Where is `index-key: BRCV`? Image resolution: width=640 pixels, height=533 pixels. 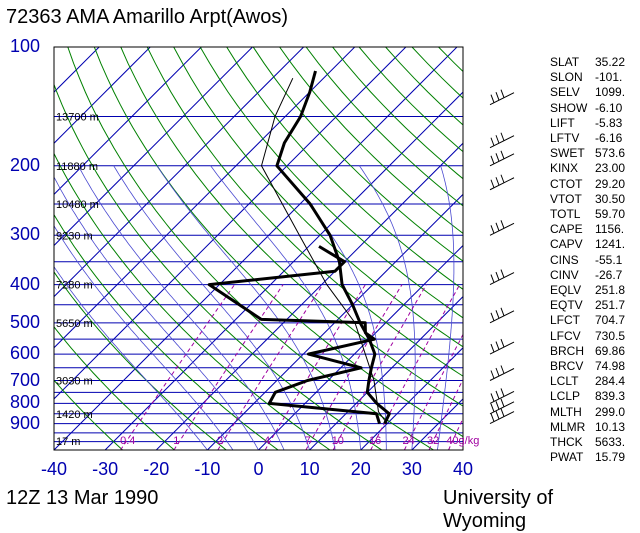
index-key: BRCV is located at coordinates (566, 366).